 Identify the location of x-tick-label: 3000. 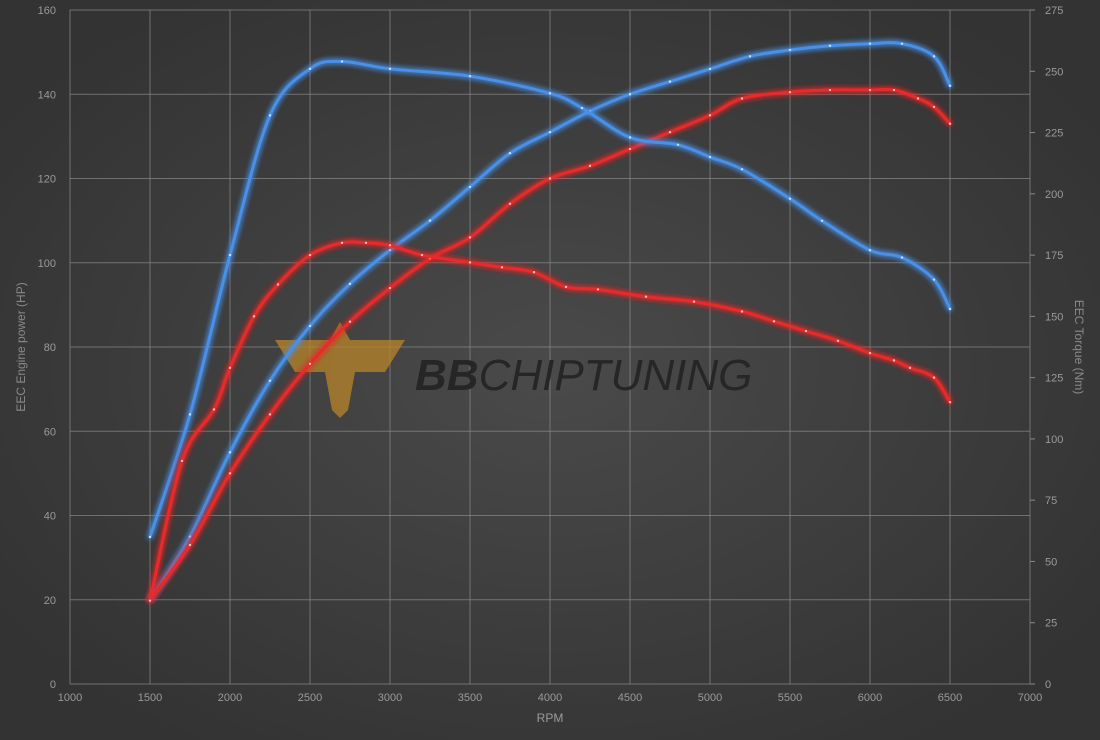
(390, 698).